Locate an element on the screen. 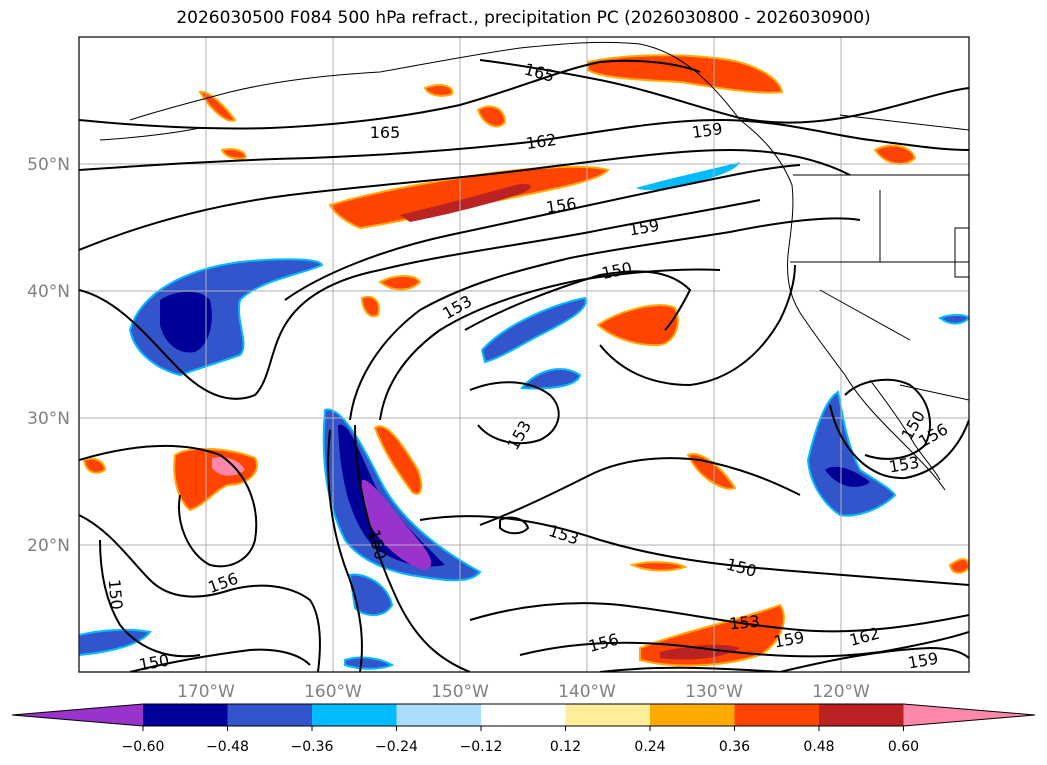  precip-west-spot is located at coordinates (94, 465).